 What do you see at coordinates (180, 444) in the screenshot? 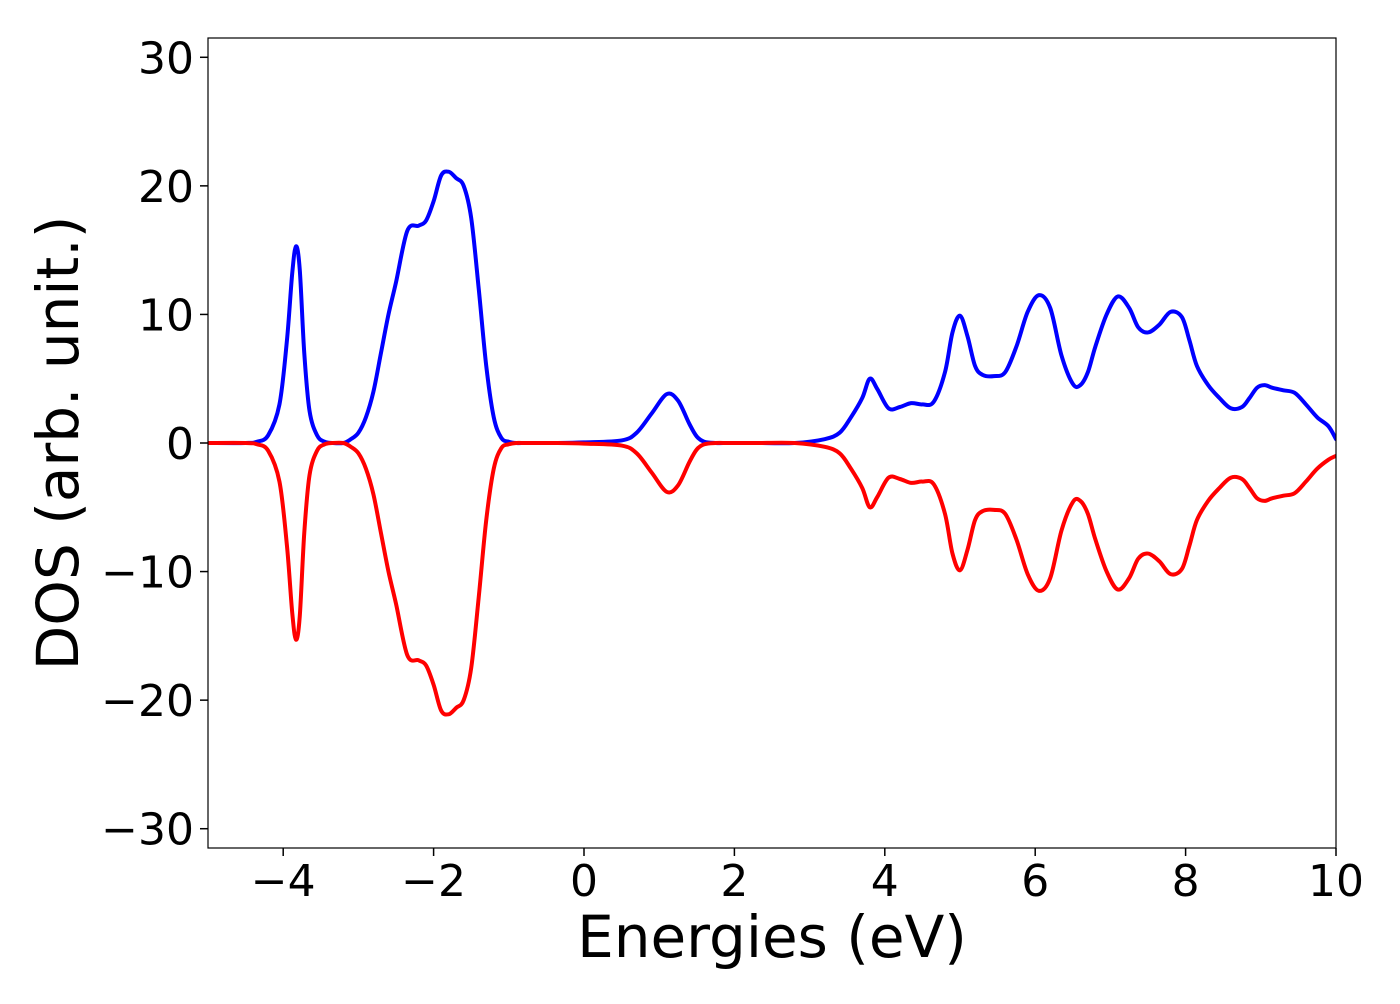
I see `y-tick-label: 0` at bounding box center [180, 444].